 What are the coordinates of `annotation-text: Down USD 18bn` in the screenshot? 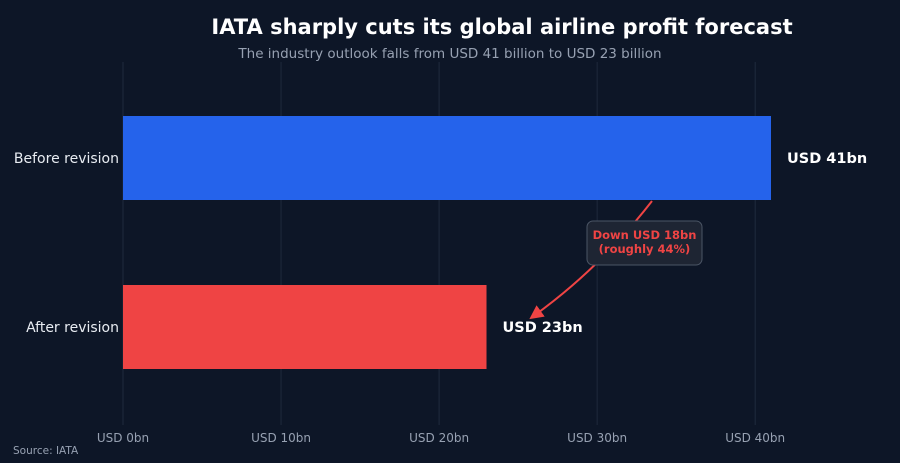 It's located at (645, 235).